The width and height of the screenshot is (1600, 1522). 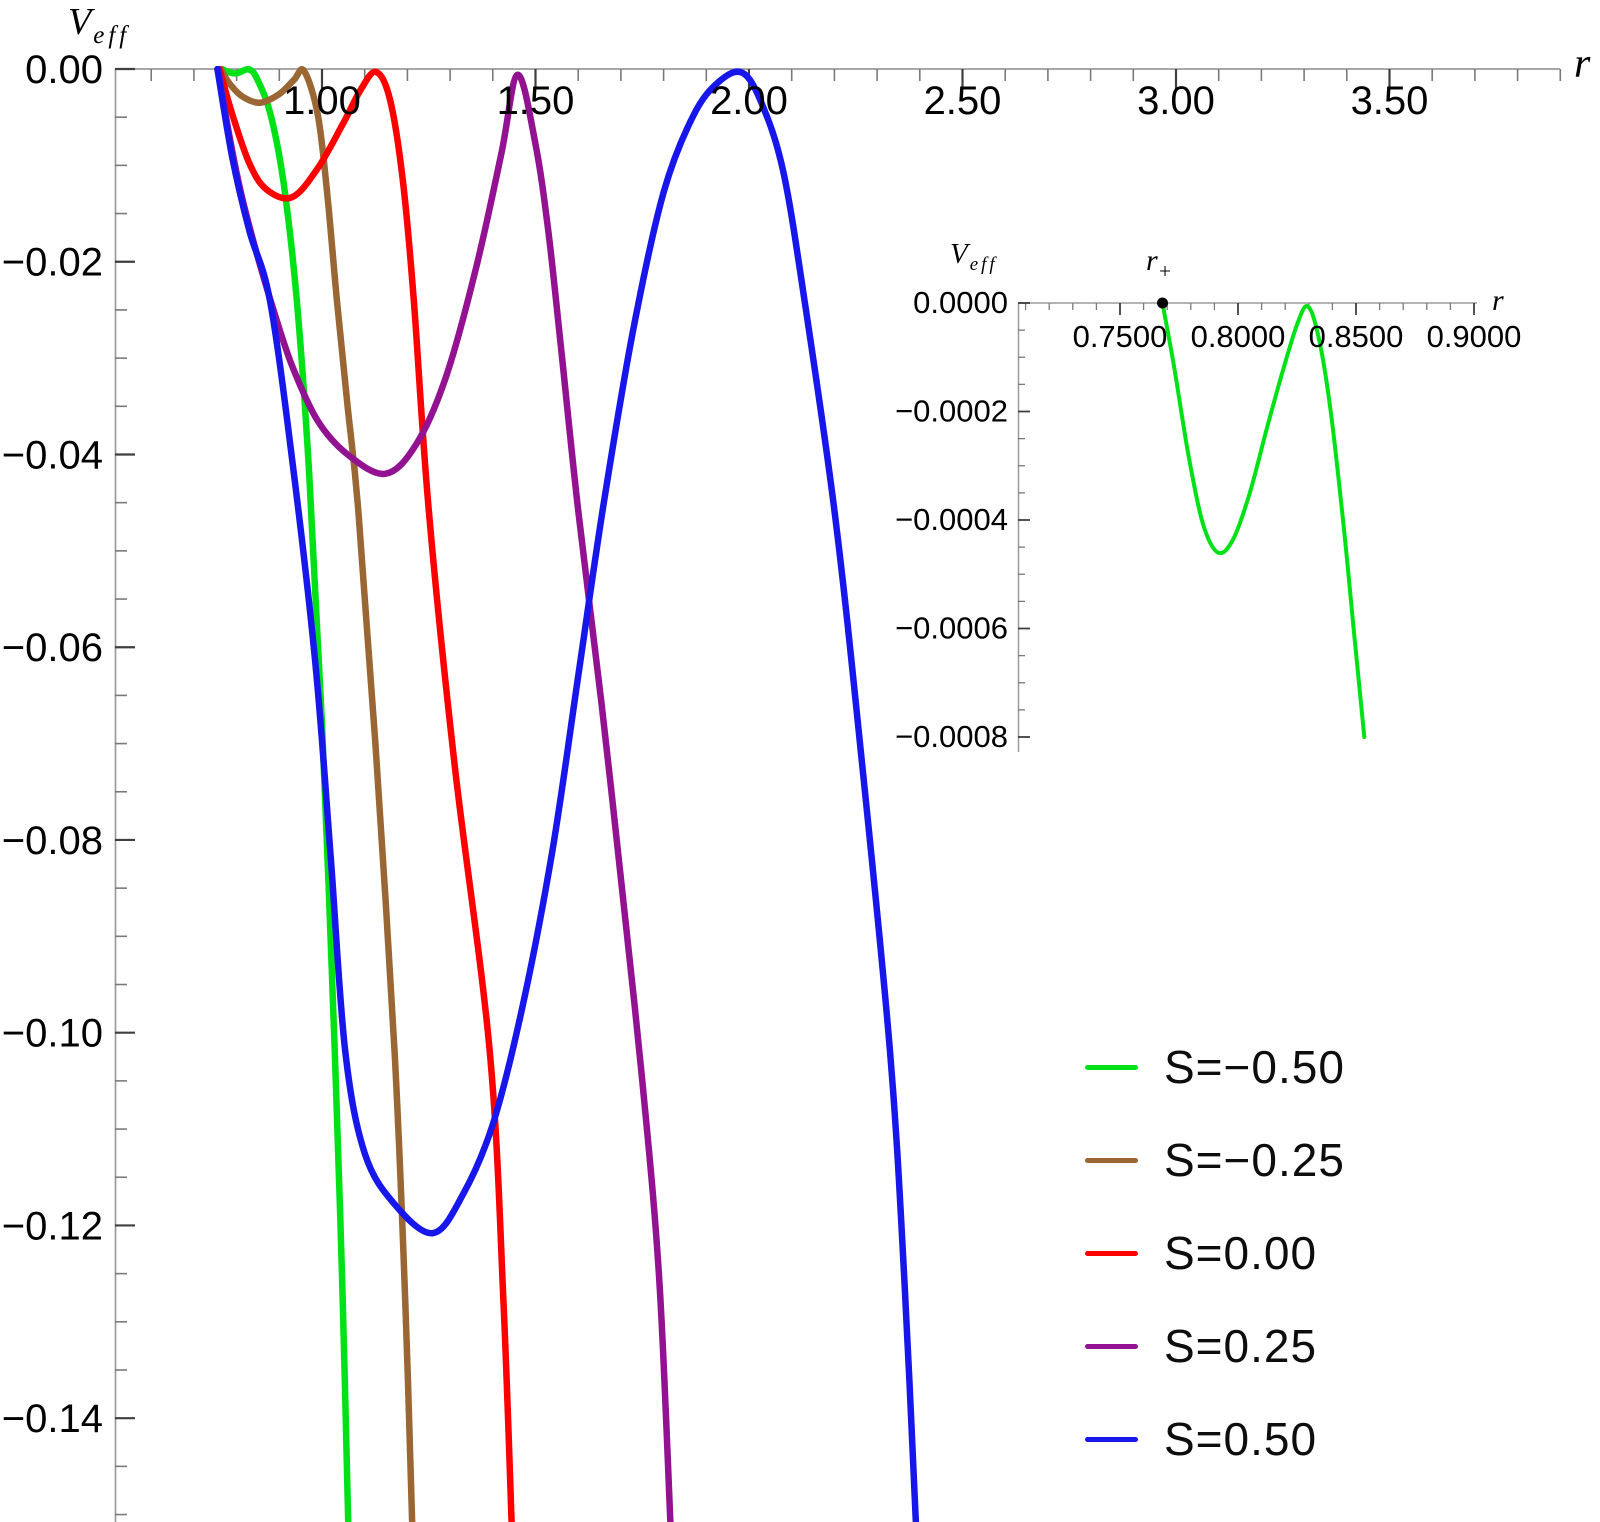 What do you see at coordinates (983, 264) in the screenshot?
I see `inset-veff-label-subscript: eff` at bounding box center [983, 264].